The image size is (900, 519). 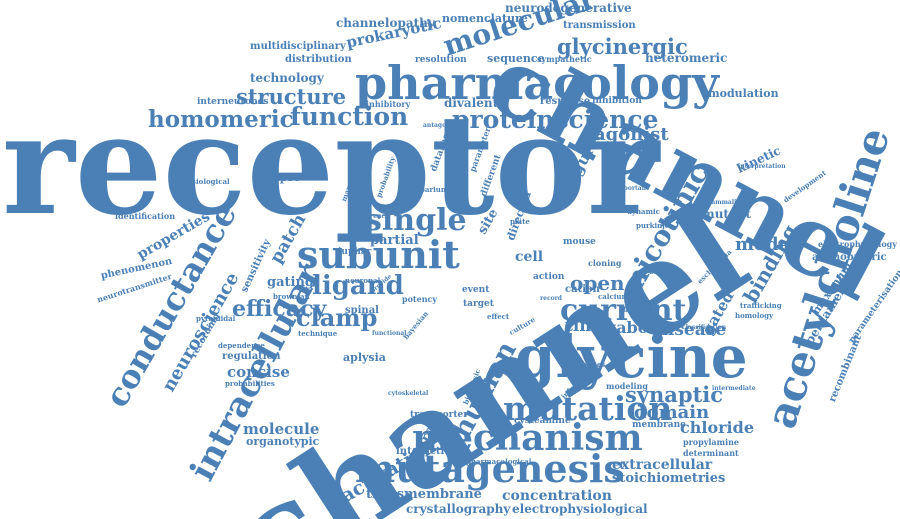 What do you see at coordinates (349, 116) in the screenshot?
I see `word-function: function` at bounding box center [349, 116].